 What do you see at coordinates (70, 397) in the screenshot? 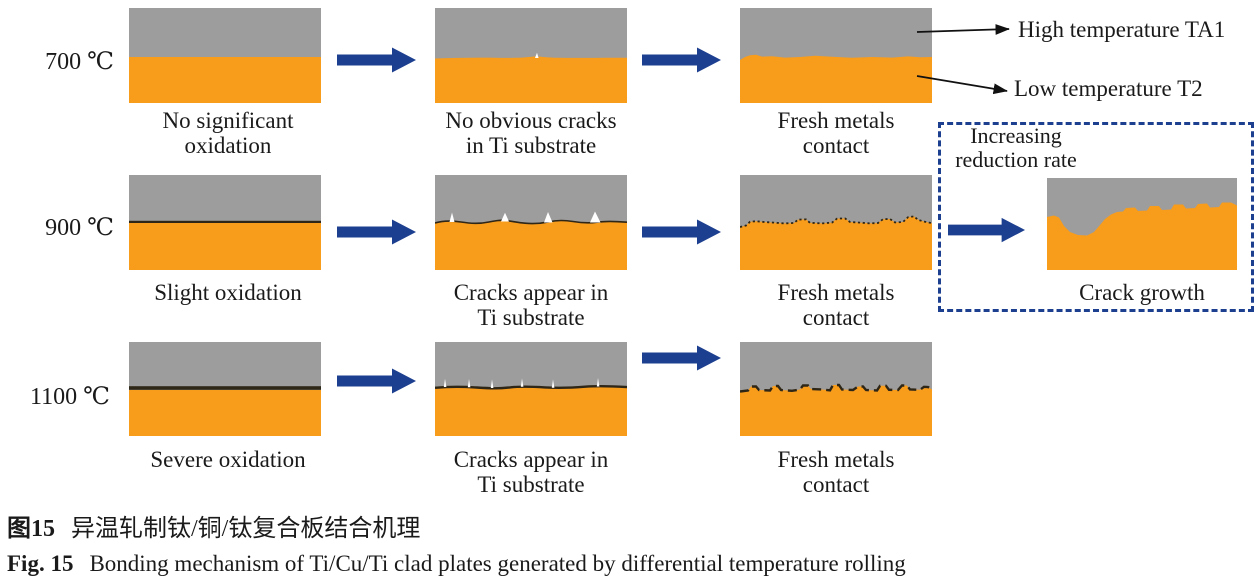
I see `temperature-label-1100: 1100 ℃` at bounding box center [70, 397].